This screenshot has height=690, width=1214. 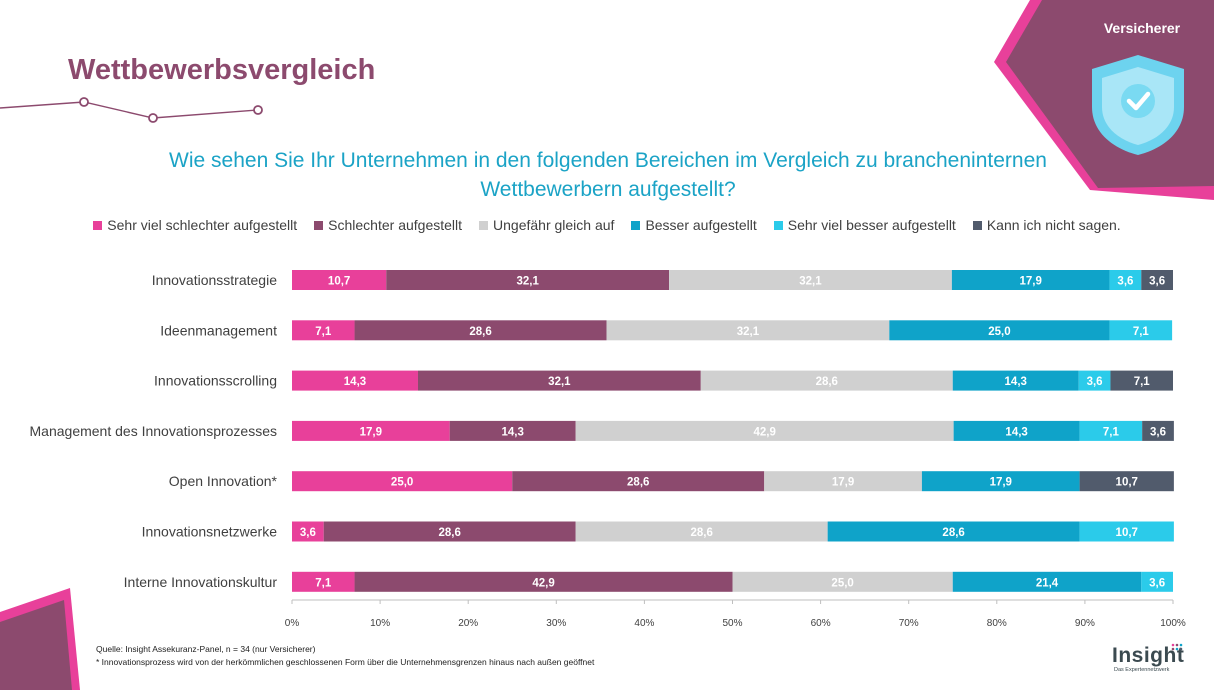 I want to click on x-tick-label: 20%, so click(x=468, y=623).